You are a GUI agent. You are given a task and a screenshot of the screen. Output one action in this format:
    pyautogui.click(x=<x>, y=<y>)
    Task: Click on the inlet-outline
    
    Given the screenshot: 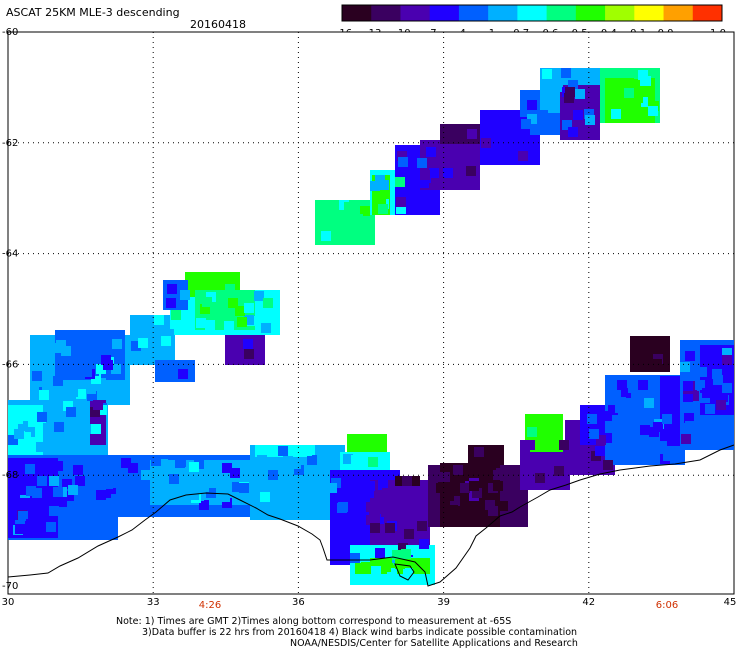 What is the action you would take?
    pyautogui.click(x=404, y=572)
    